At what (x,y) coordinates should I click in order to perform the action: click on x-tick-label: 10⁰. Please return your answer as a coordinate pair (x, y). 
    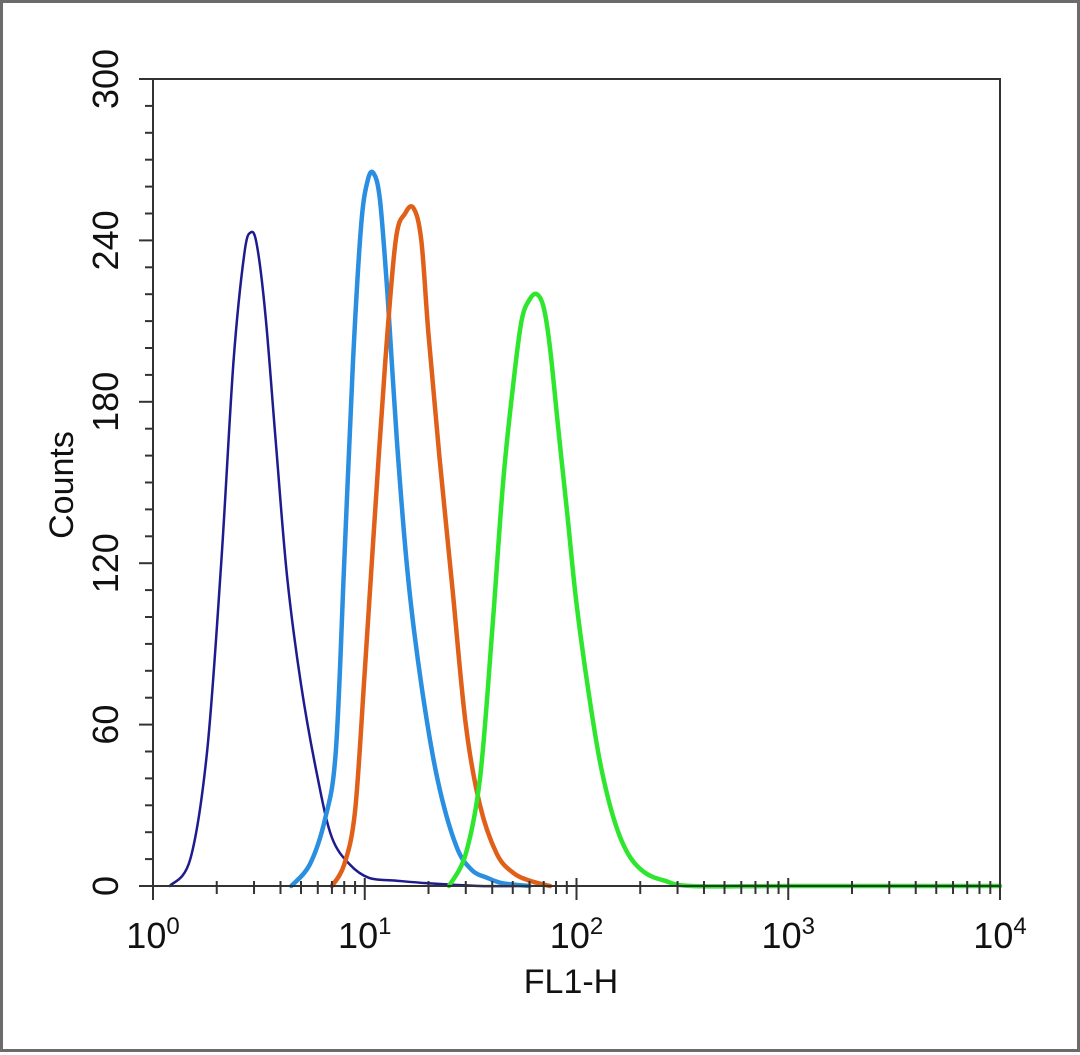
    Looking at the image, I should click on (152, 934).